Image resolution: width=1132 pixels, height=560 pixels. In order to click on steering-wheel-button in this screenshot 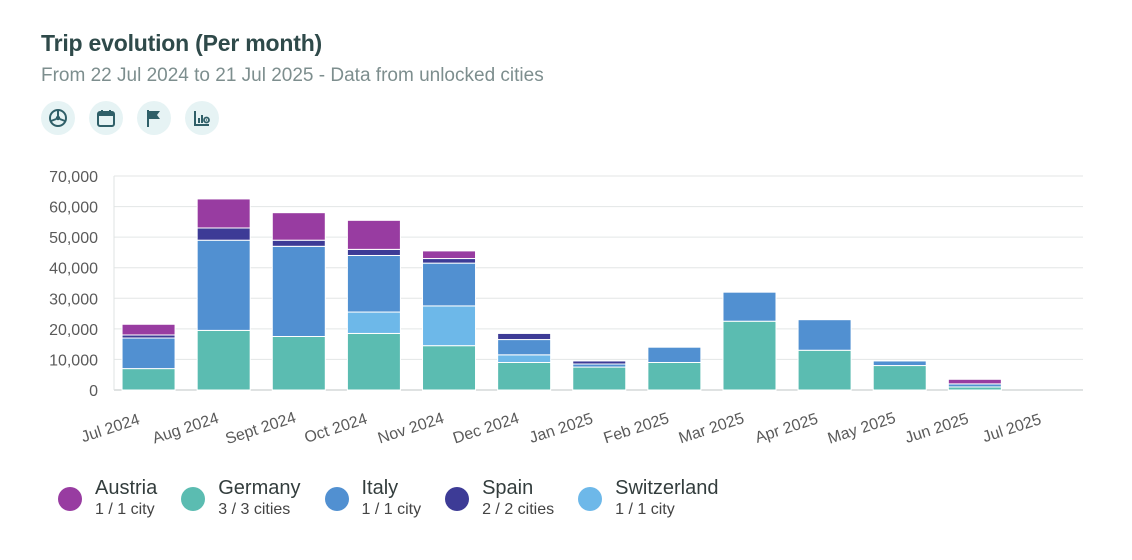, I will do `click(58, 118)`.